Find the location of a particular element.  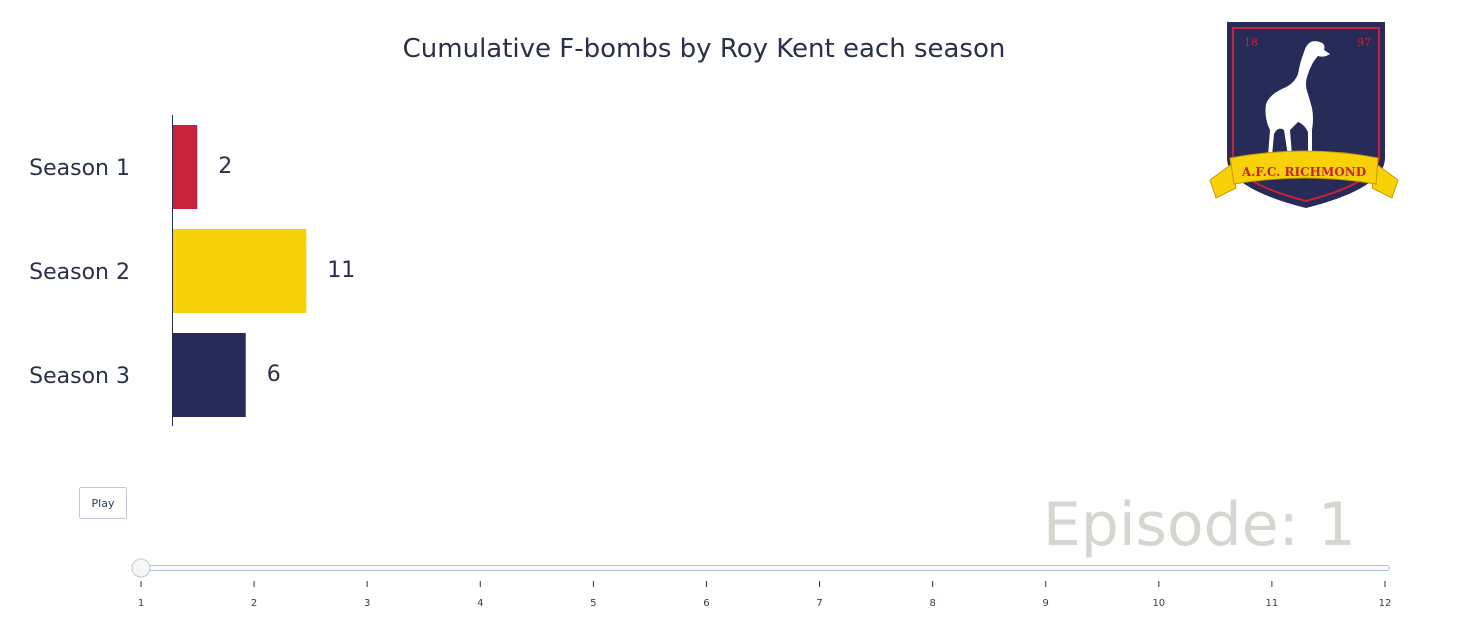

logo-banner-left is located at coordinates (1223, 181).